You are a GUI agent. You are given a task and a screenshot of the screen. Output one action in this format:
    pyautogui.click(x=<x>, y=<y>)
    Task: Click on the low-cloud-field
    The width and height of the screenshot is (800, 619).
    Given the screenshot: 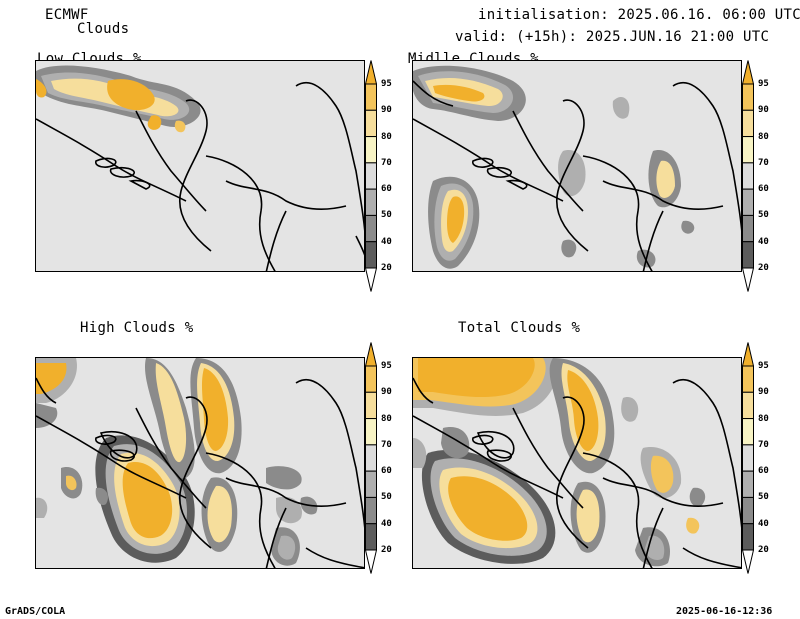 What is the action you would take?
    pyautogui.click(x=118, y=99)
    